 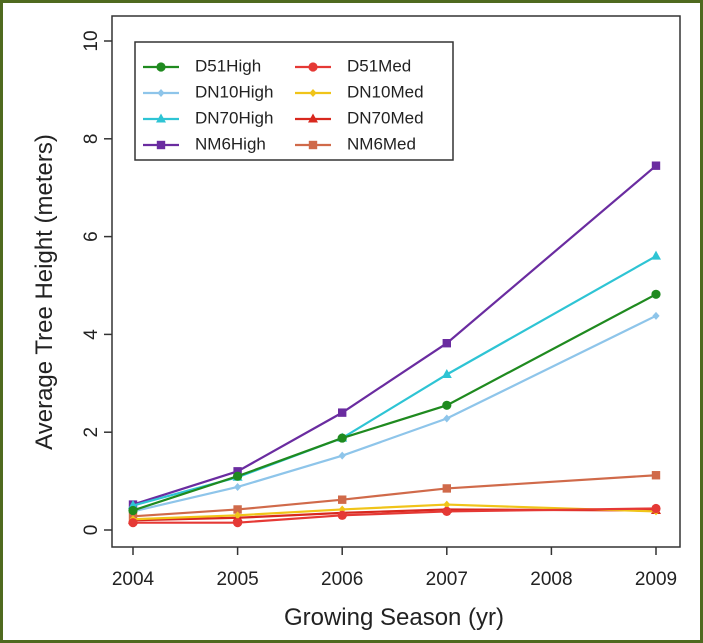 I want to click on legend-box, so click(x=294, y=101).